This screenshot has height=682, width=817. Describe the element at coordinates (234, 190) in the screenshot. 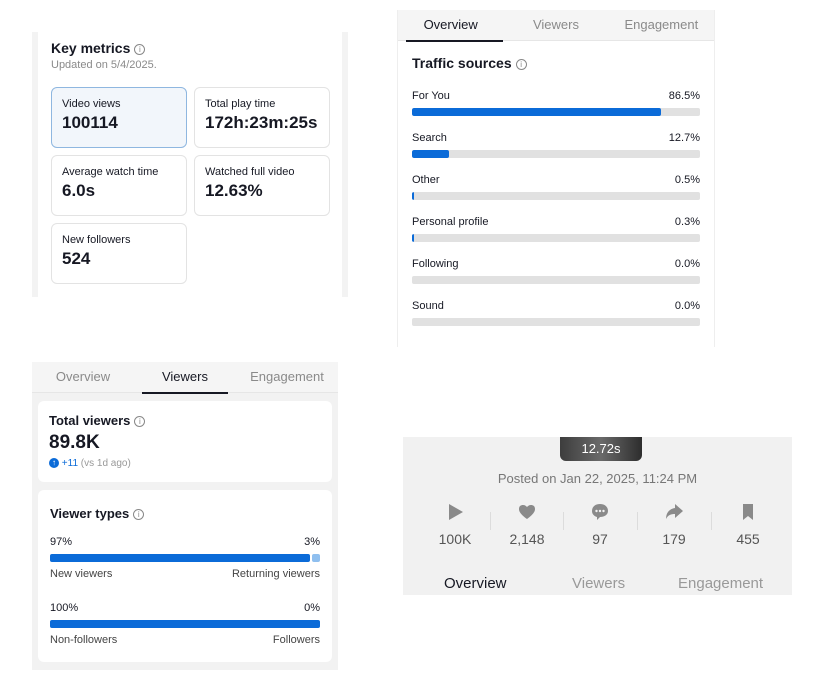

I see `metric-value: 12.63%` at that location.